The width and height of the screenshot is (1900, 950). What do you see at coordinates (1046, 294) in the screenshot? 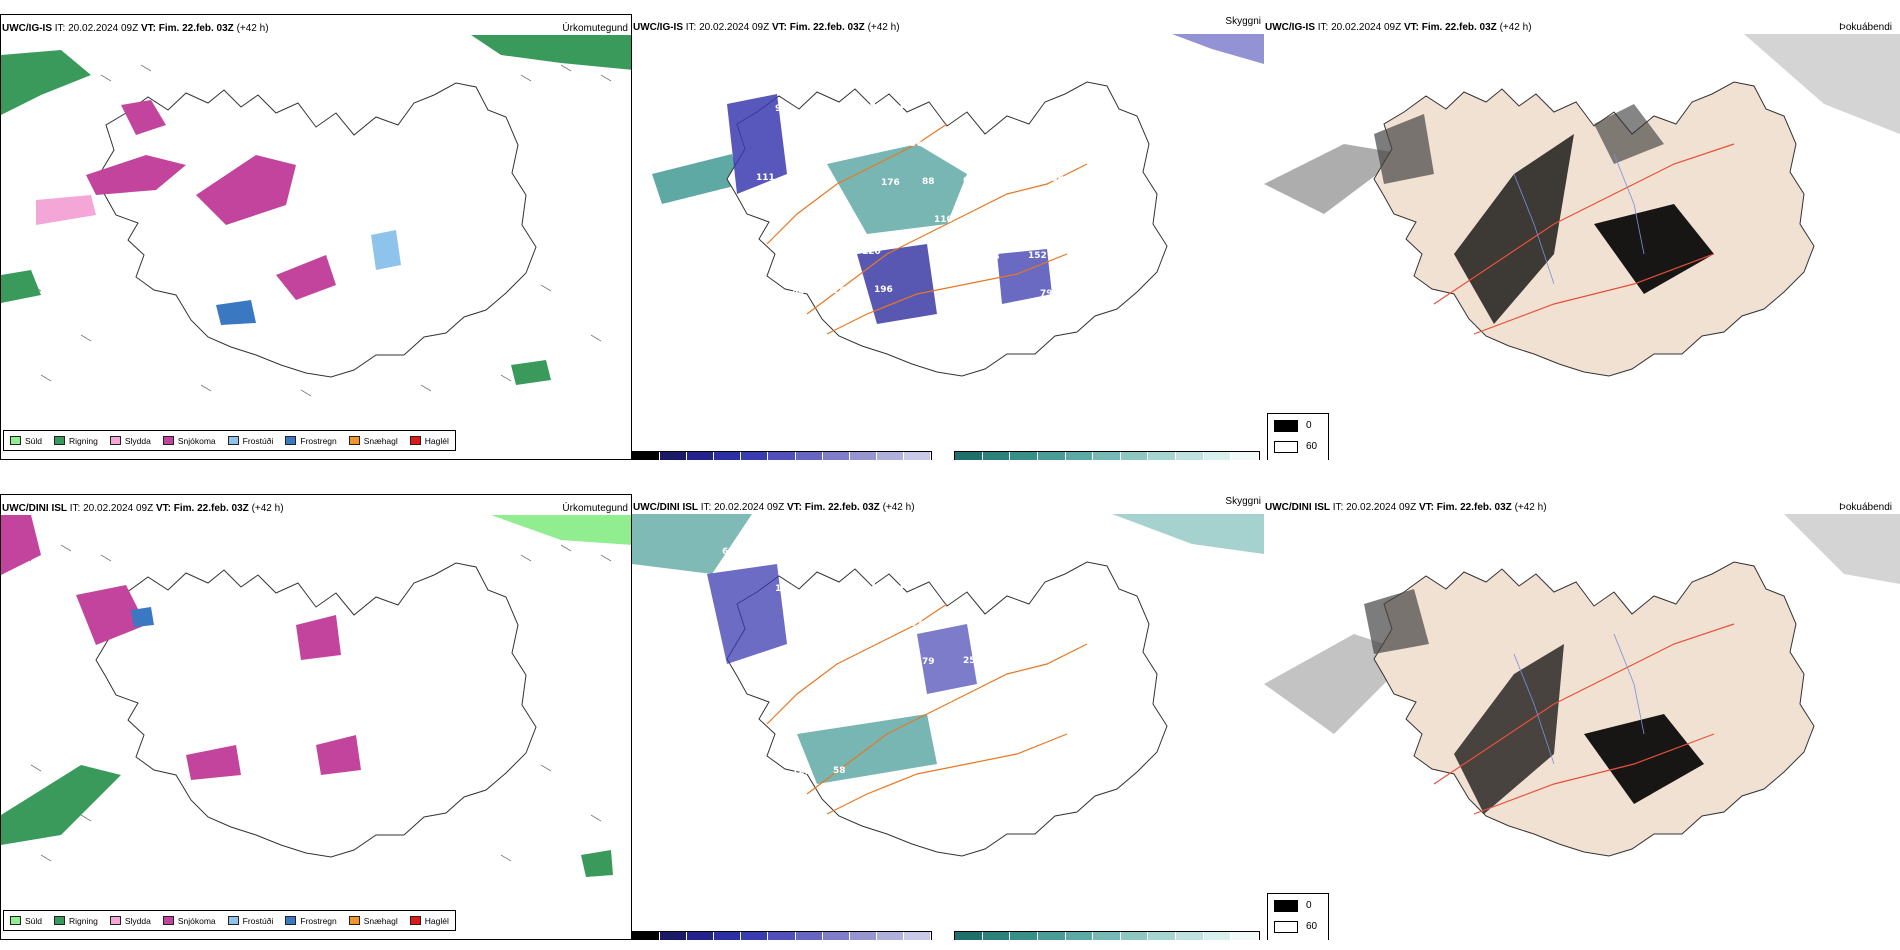
I see `cloud-base-value-label: 79` at bounding box center [1046, 294].